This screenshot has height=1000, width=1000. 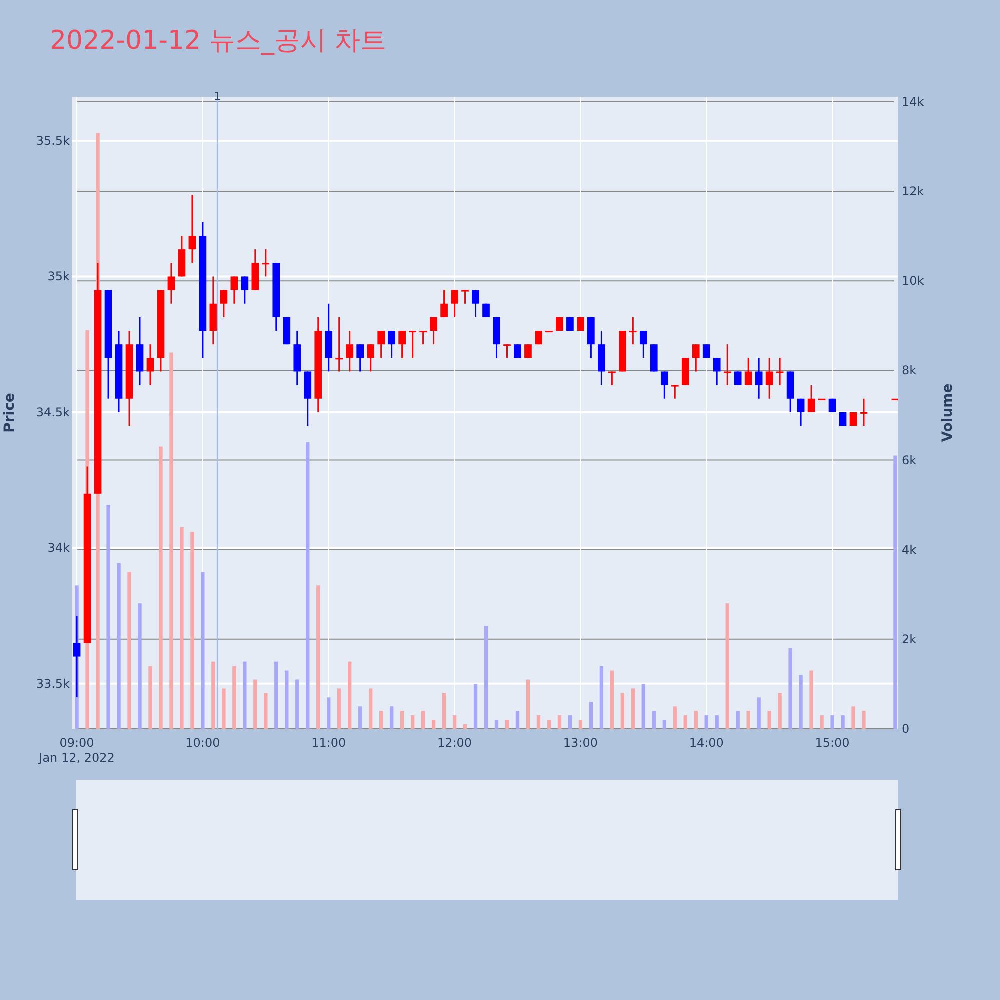 I want to click on y-tick-label: 35.5k, so click(x=53, y=141).